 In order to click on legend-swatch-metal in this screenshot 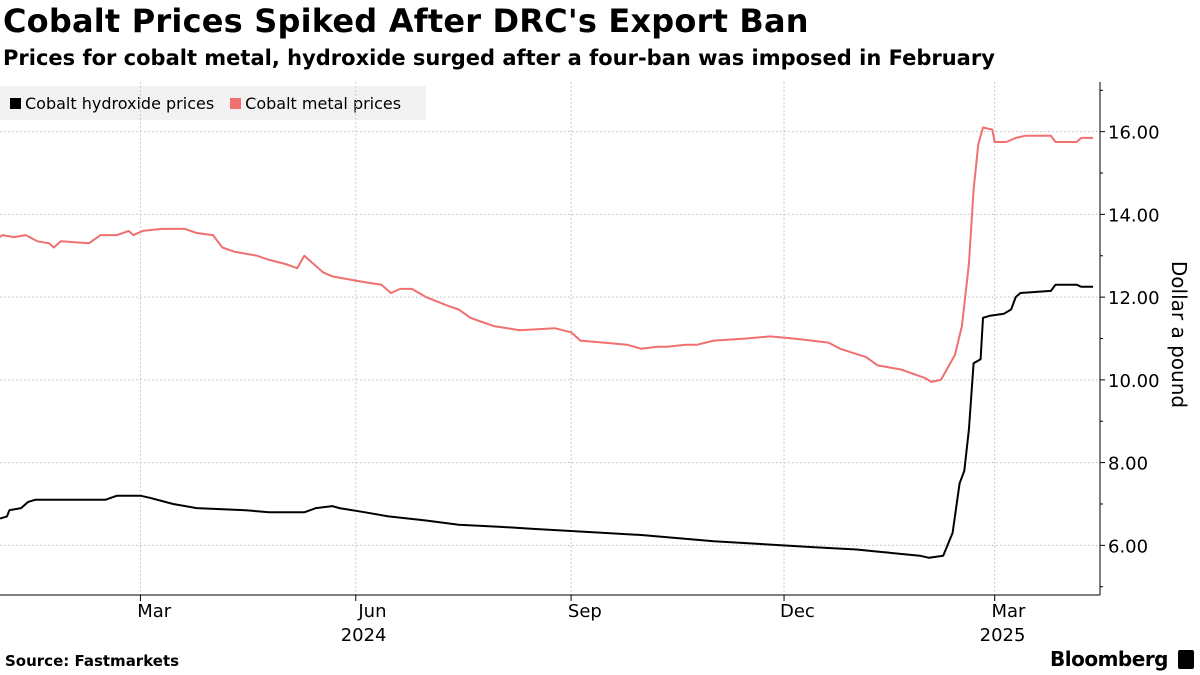, I will do `click(236, 103)`.